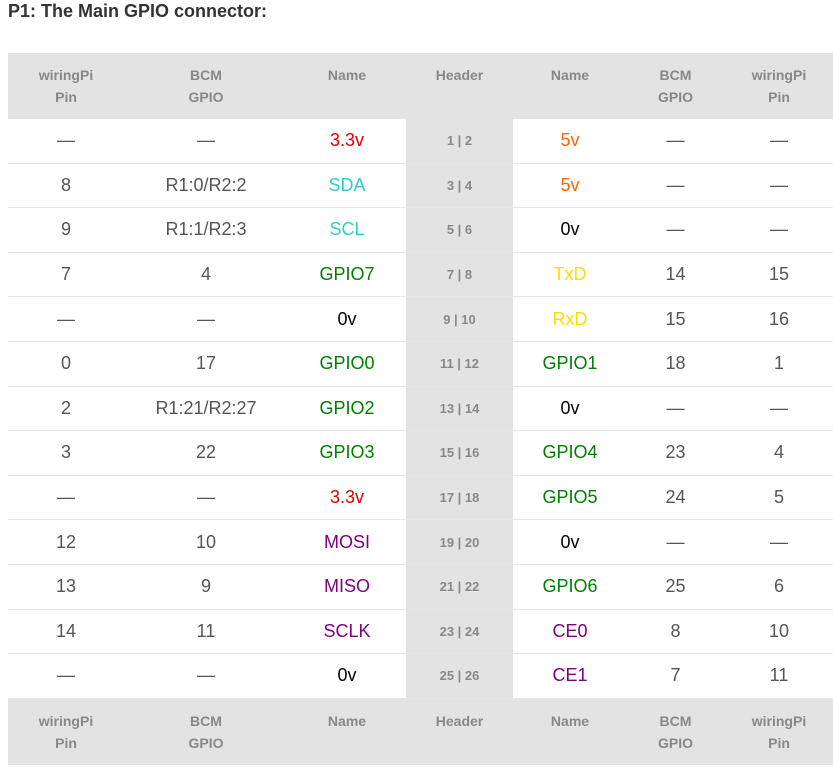 The width and height of the screenshot is (833, 772). What do you see at coordinates (675, 318) in the screenshot?
I see `bcm-gpio-right: 15` at bounding box center [675, 318].